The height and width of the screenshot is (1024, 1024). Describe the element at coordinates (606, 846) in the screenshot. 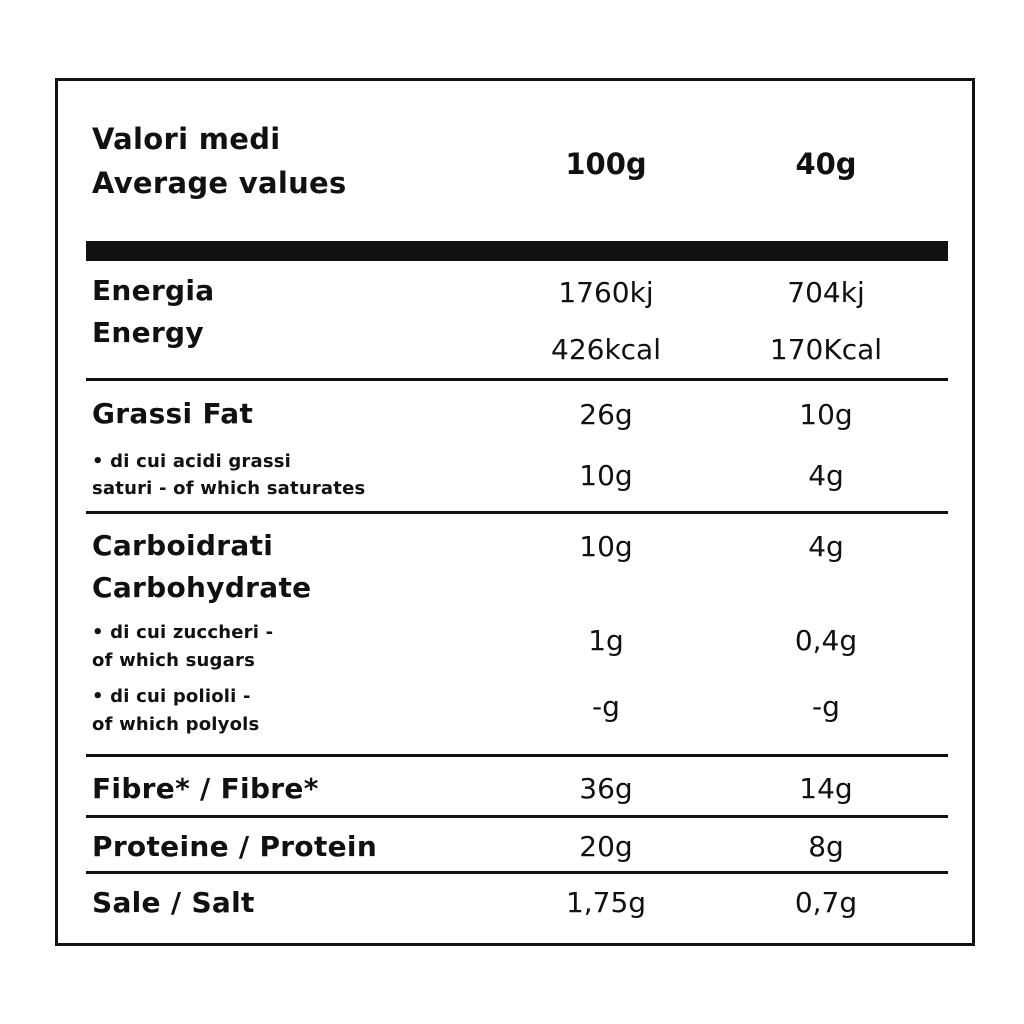

I see `protein-value-100g: 20g` at that location.